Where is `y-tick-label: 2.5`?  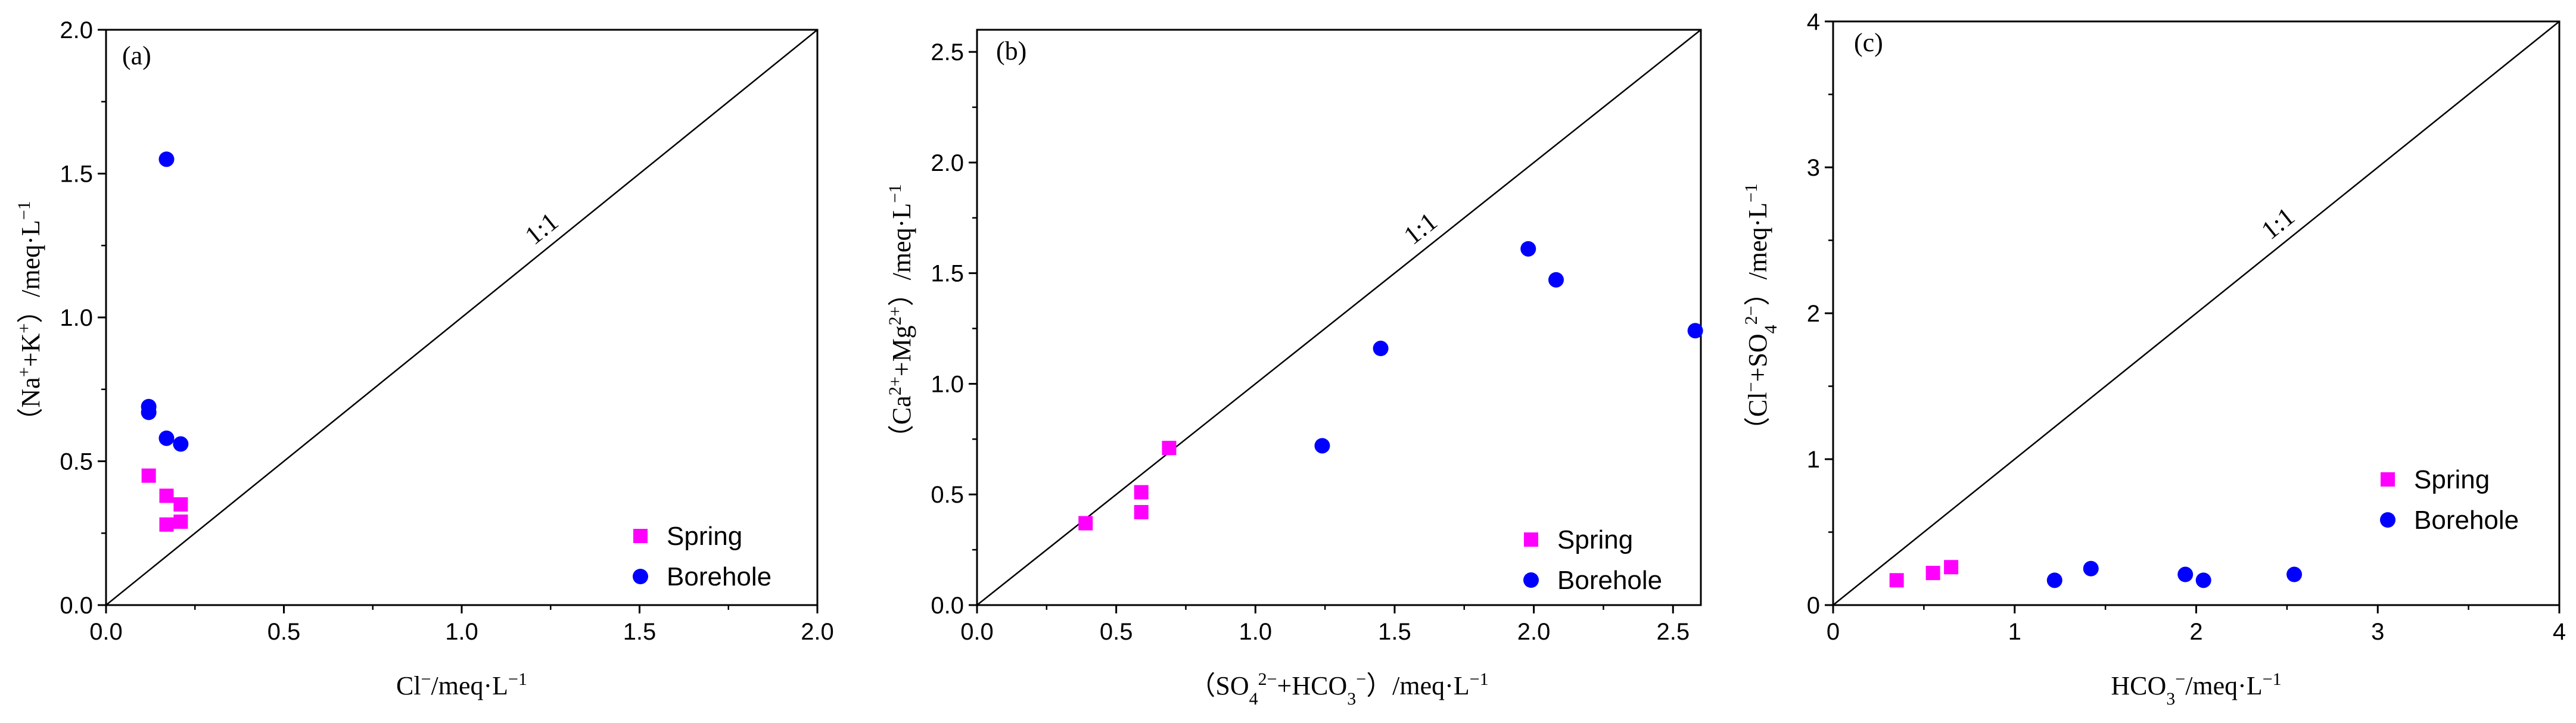 y-tick-label: 2.5 is located at coordinates (947, 53).